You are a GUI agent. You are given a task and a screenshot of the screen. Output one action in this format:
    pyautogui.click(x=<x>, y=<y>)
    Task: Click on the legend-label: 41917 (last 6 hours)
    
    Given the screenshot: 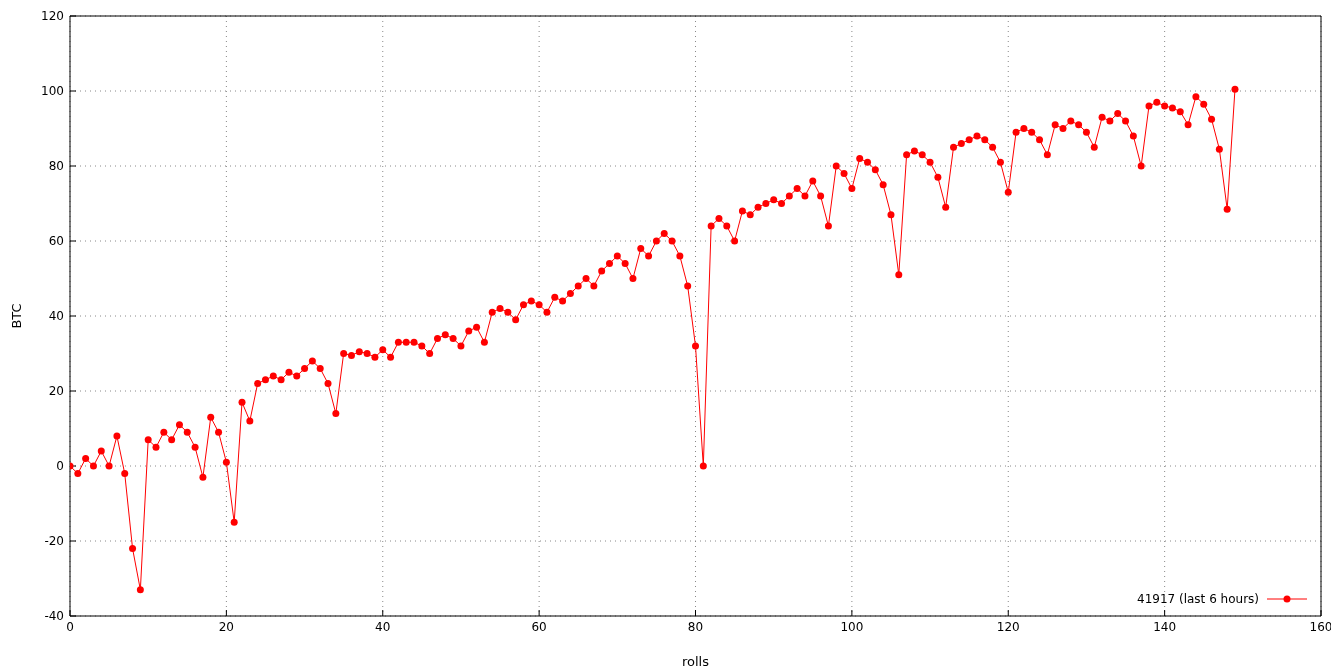 What is the action you would take?
    pyautogui.click(x=1198, y=599)
    